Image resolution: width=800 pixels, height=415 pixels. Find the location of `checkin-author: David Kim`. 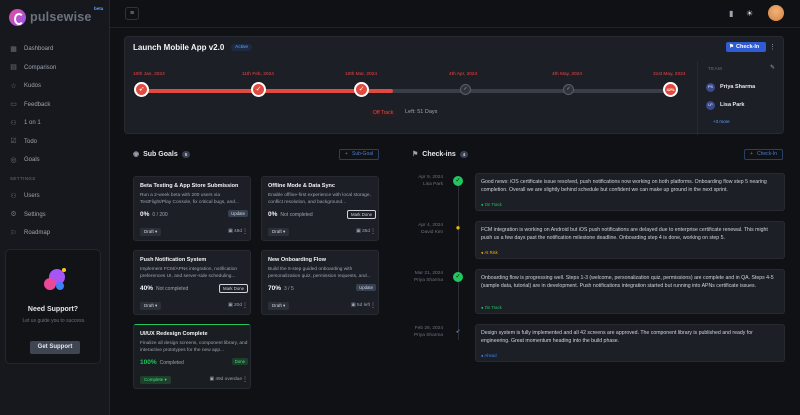

checkin-author: David Kim is located at coordinates (432, 232).